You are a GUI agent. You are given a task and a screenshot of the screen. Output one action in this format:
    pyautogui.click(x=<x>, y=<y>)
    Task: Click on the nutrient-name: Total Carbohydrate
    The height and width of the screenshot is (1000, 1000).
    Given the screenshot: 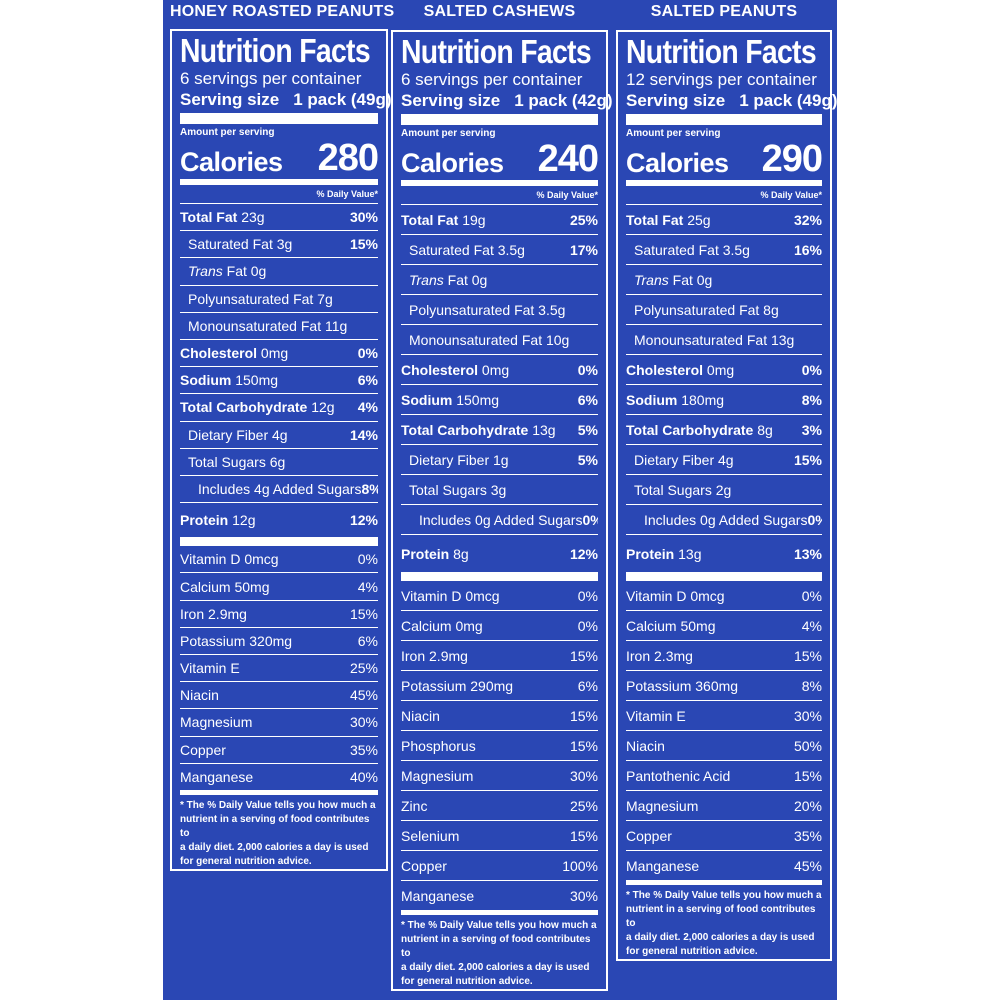 What is the action you would take?
    pyautogui.click(x=244, y=407)
    